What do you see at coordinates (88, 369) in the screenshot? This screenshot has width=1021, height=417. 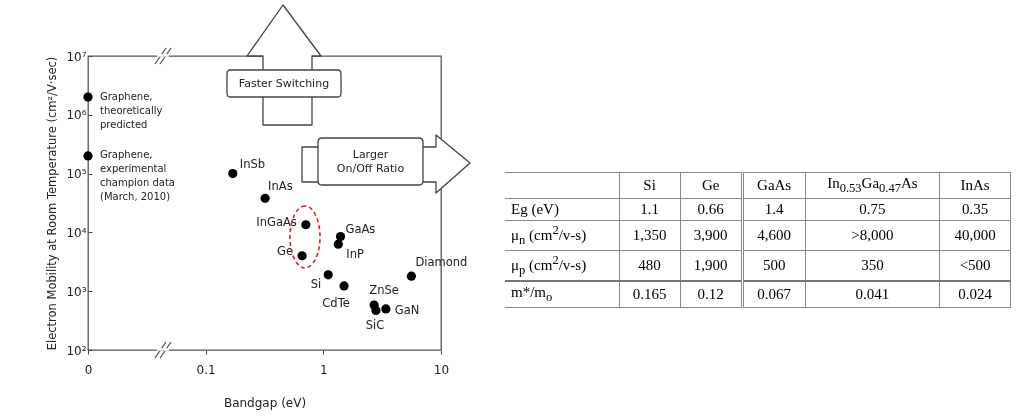 I see `x-tick-label: 0` at bounding box center [88, 369].